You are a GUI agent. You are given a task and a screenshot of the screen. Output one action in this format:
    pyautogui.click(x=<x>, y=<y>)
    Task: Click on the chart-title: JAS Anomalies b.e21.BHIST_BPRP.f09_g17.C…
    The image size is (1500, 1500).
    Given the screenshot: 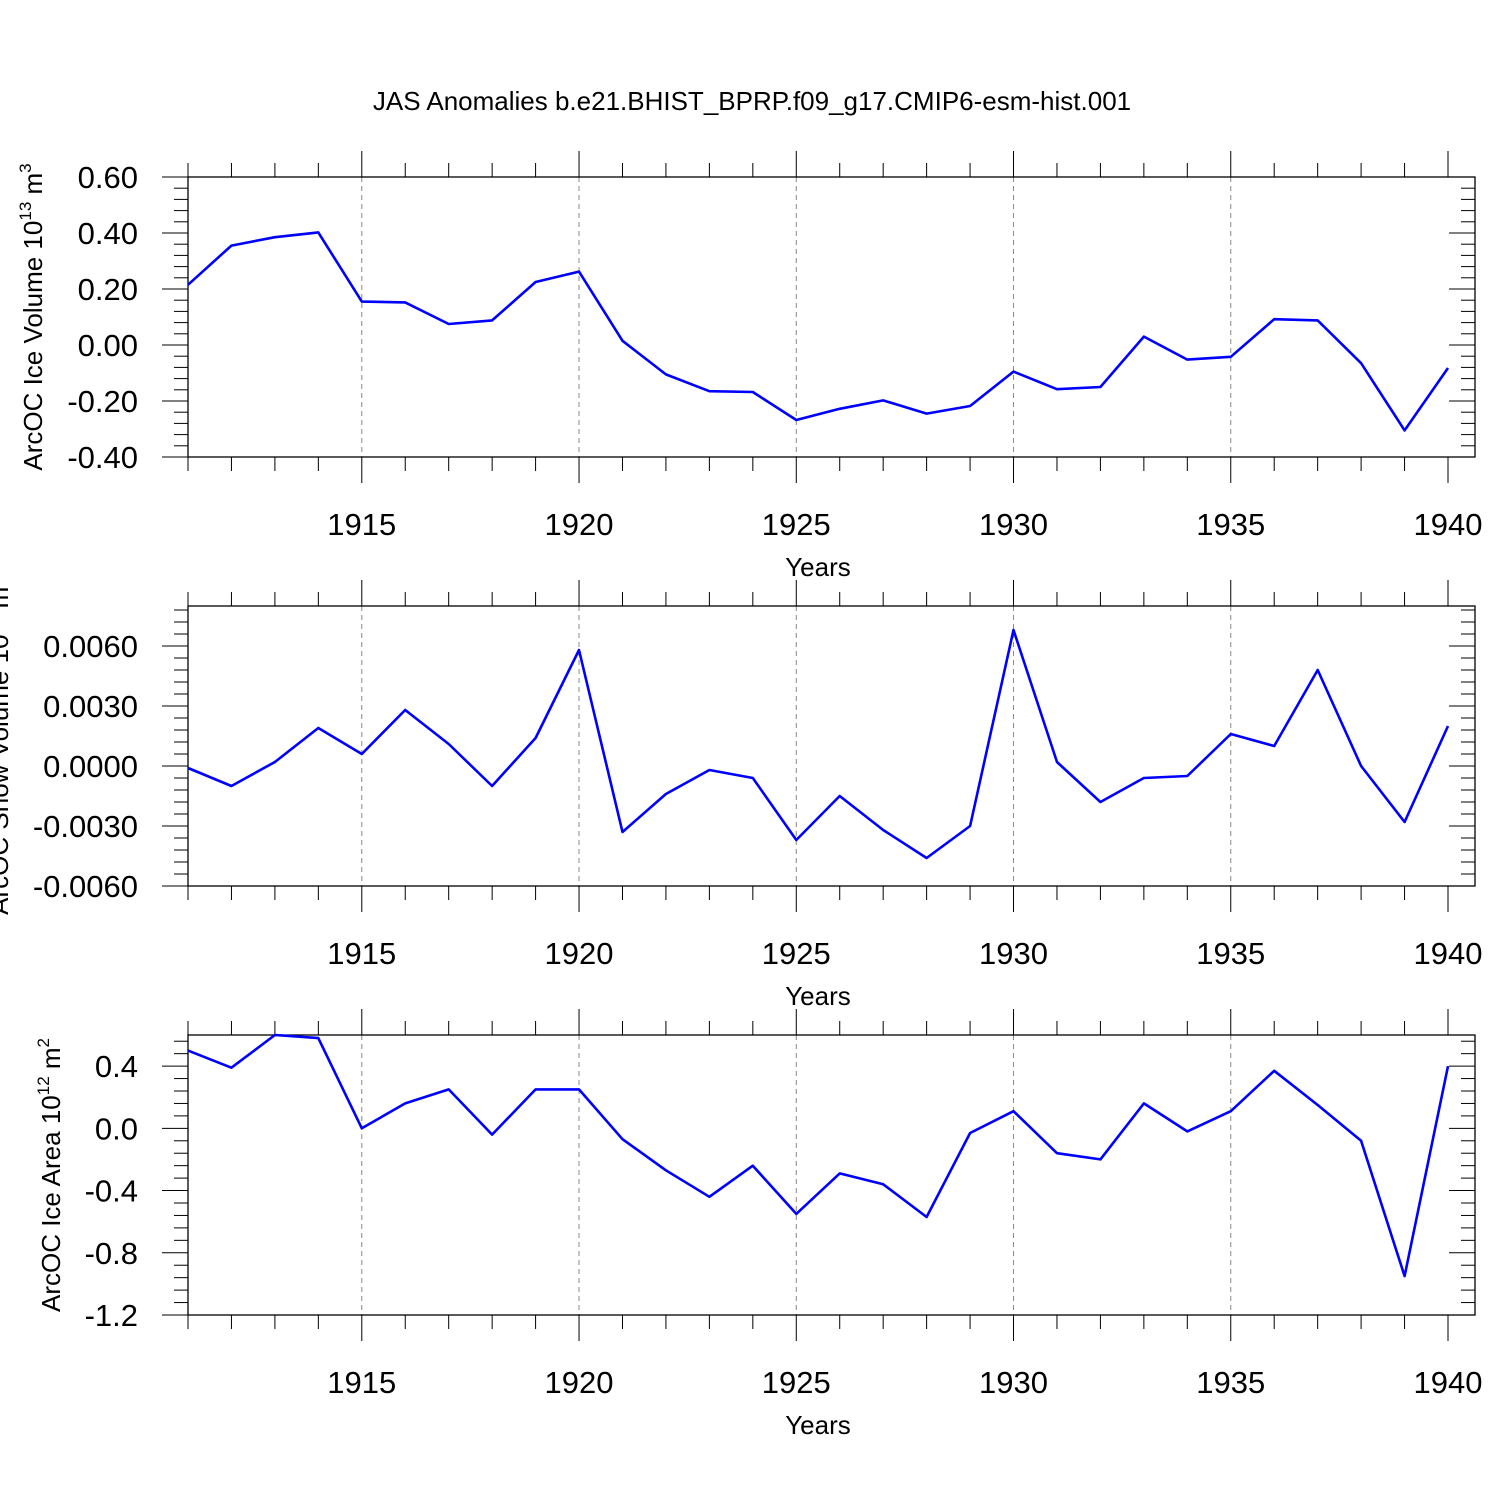 What is the action you would take?
    pyautogui.click(x=752, y=101)
    